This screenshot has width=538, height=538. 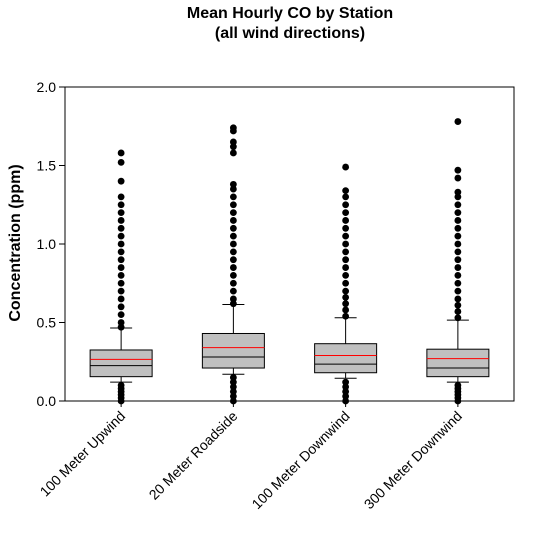 I want to click on y-tick-label: 1.0, so click(x=47, y=244).